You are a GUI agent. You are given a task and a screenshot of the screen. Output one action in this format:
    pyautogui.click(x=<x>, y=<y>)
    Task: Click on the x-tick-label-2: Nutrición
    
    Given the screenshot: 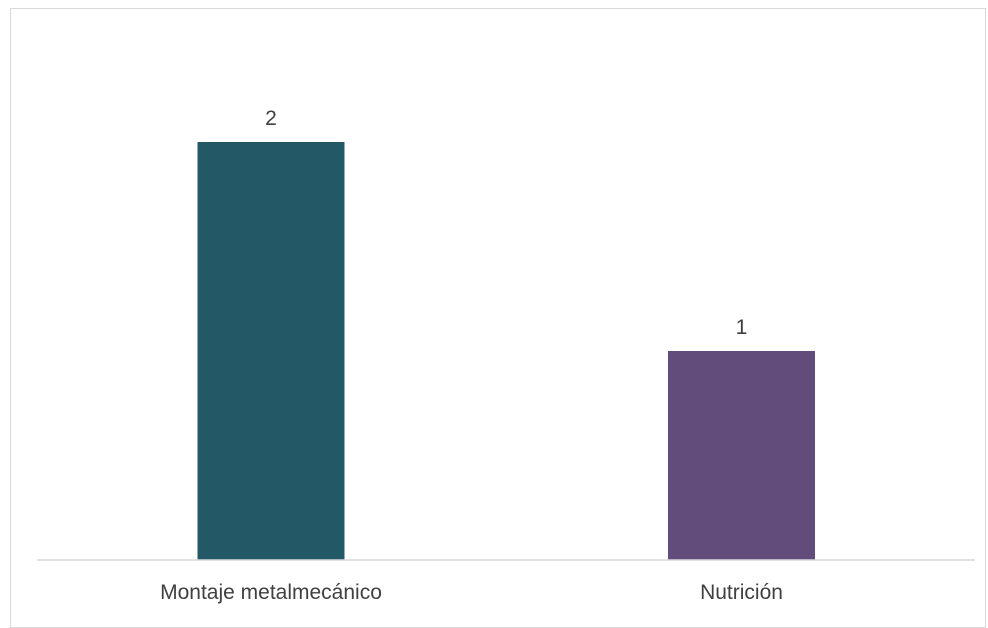 What is the action you would take?
    pyautogui.click(x=741, y=592)
    